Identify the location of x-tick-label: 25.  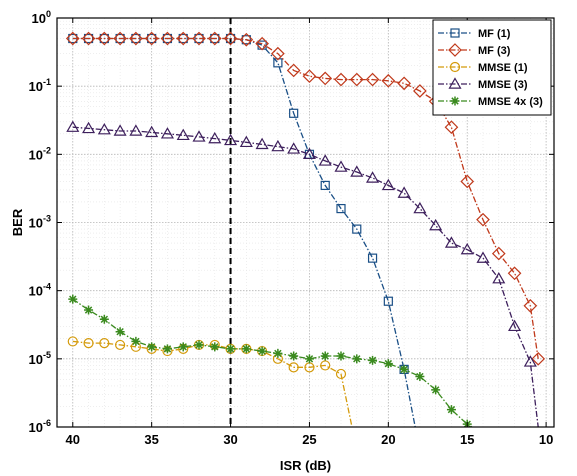
(309, 439).